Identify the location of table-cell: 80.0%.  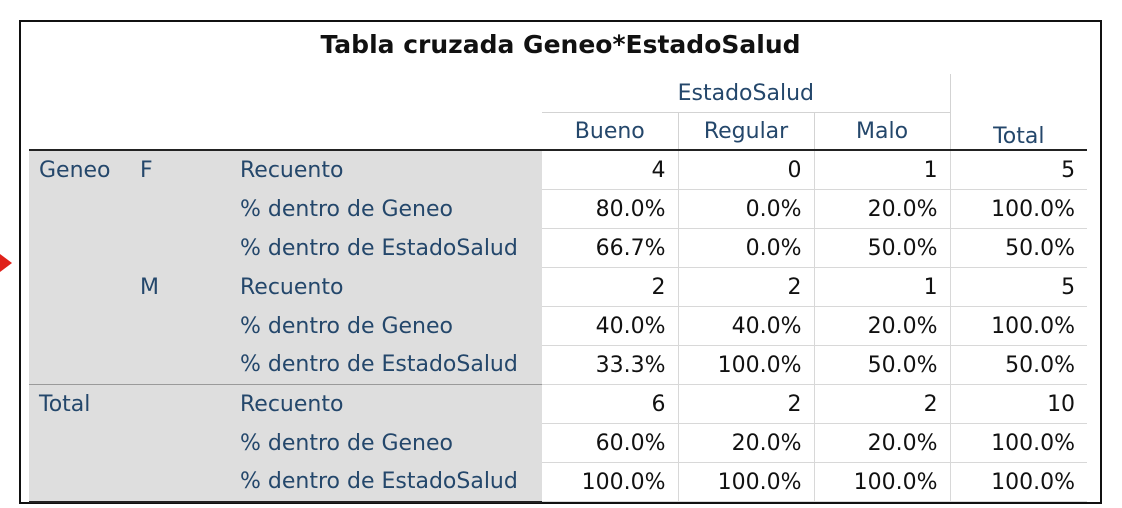
(610, 209).